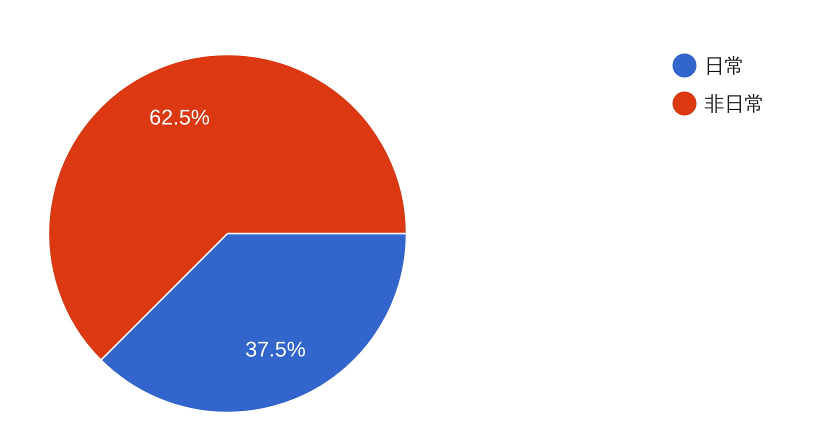 The height and width of the screenshot is (437, 835). I want to click on data-label: 37.5%, so click(275, 349).